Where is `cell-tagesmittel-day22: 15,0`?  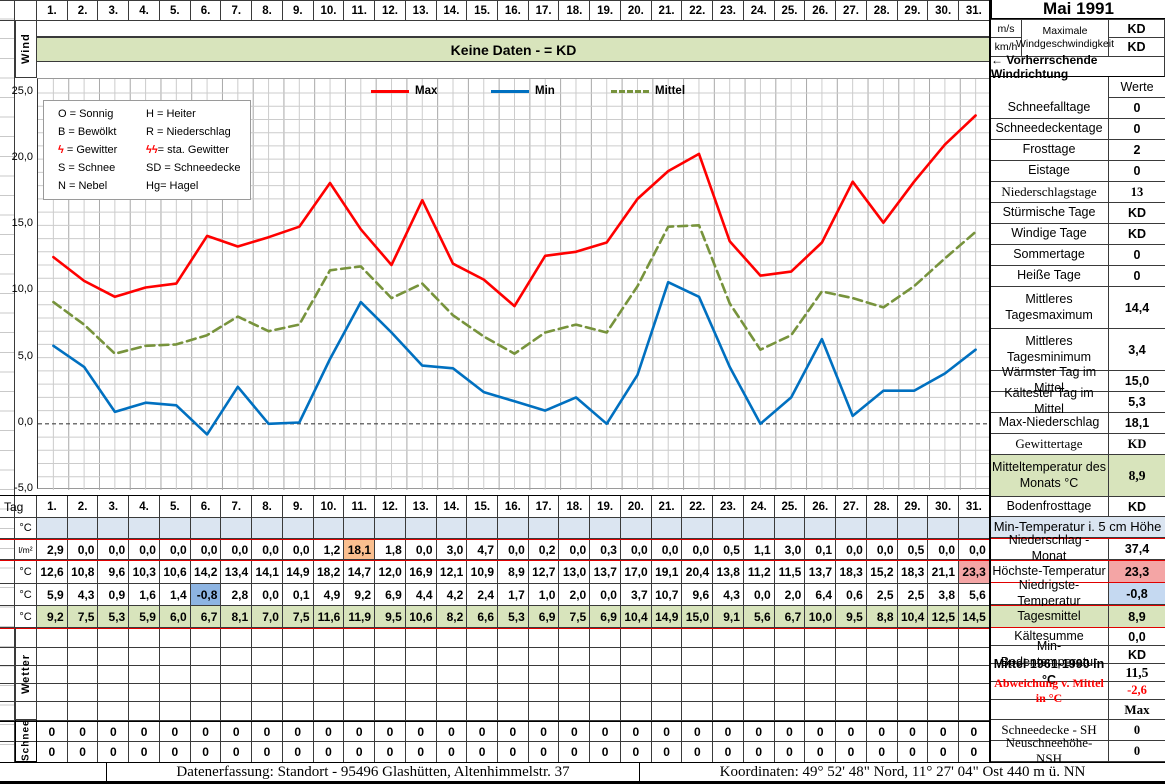
cell-tagesmittel-day22: 15,0 is located at coordinates (698, 617).